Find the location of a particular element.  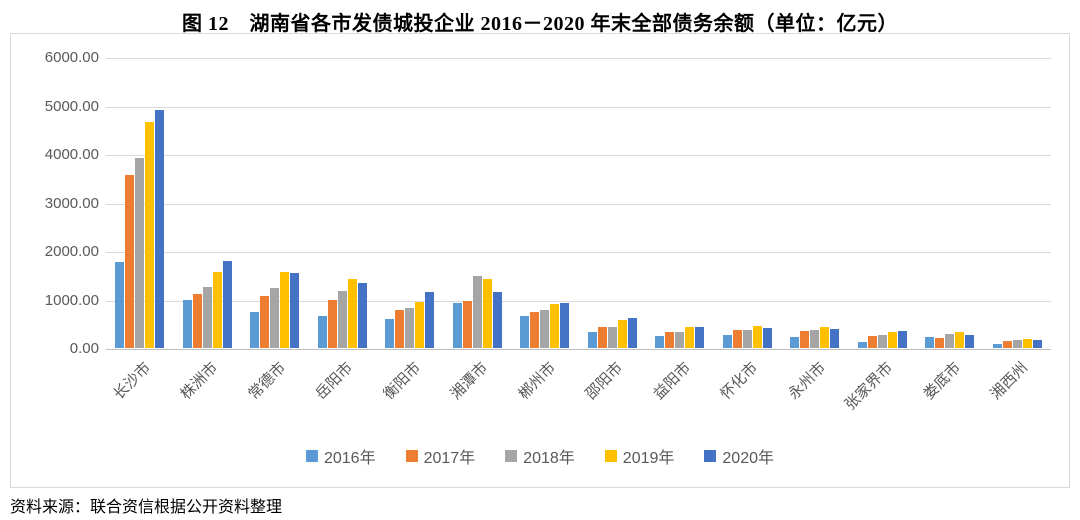

source-note: 资料来源：联合资信根据公开资料整理 is located at coordinates (146, 507).